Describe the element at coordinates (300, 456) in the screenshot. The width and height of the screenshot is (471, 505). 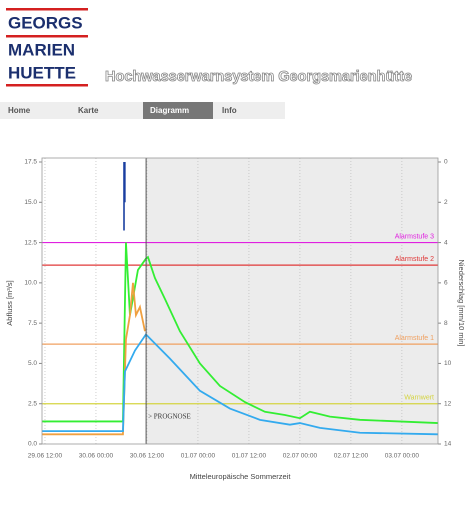
I see `x-tick-label: 02.07 00:00` at that location.